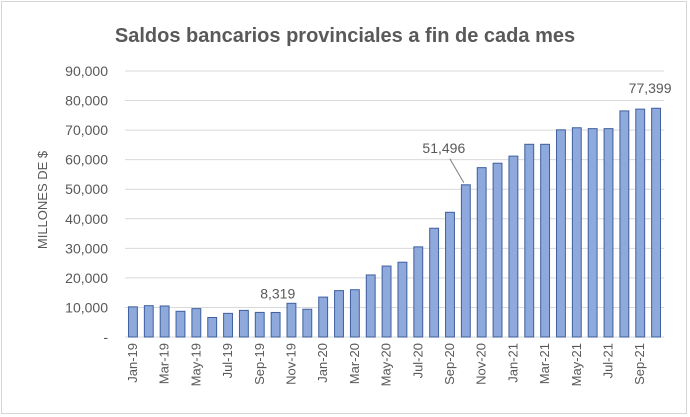 Image resolution: width=690 pixels, height=417 pixels. I want to click on x-tick-label: Jan-20, so click(322, 363).